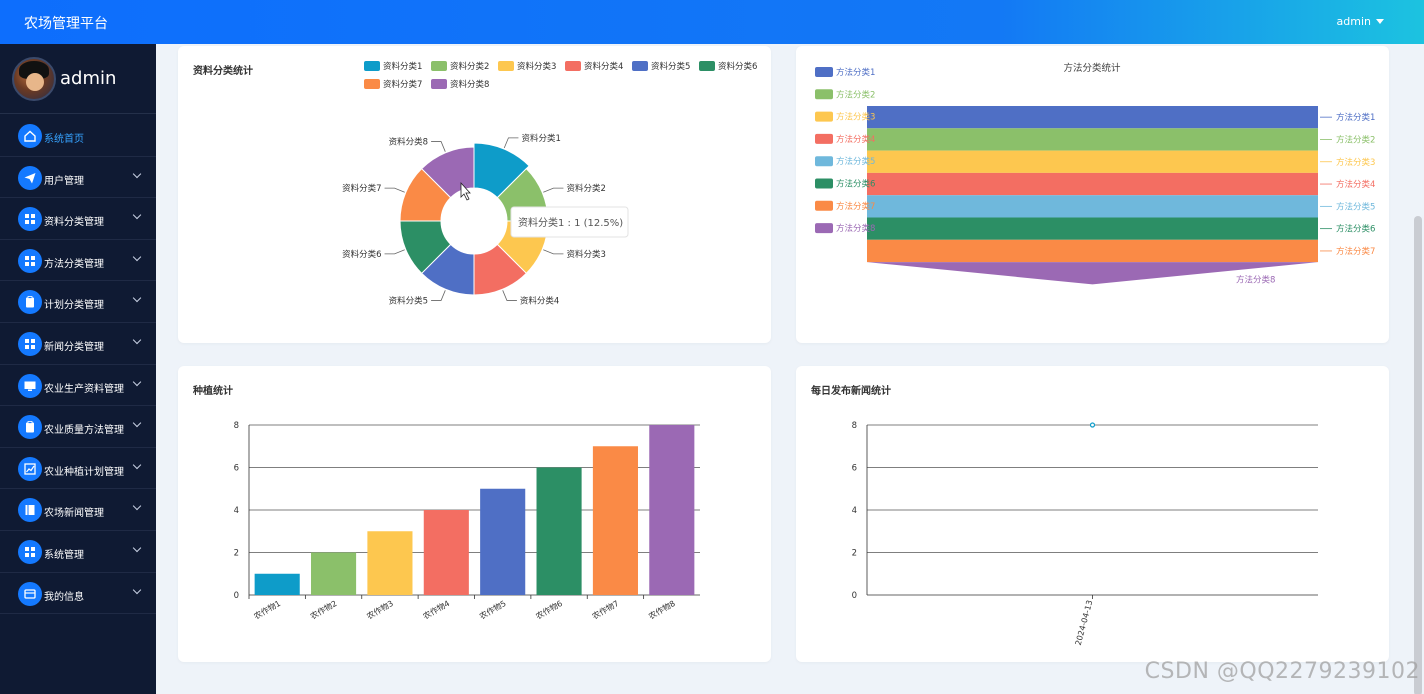  Describe the element at coordinates (549, 609) in the screenshot. I see `x-tick-label: 农作物6` at that location.